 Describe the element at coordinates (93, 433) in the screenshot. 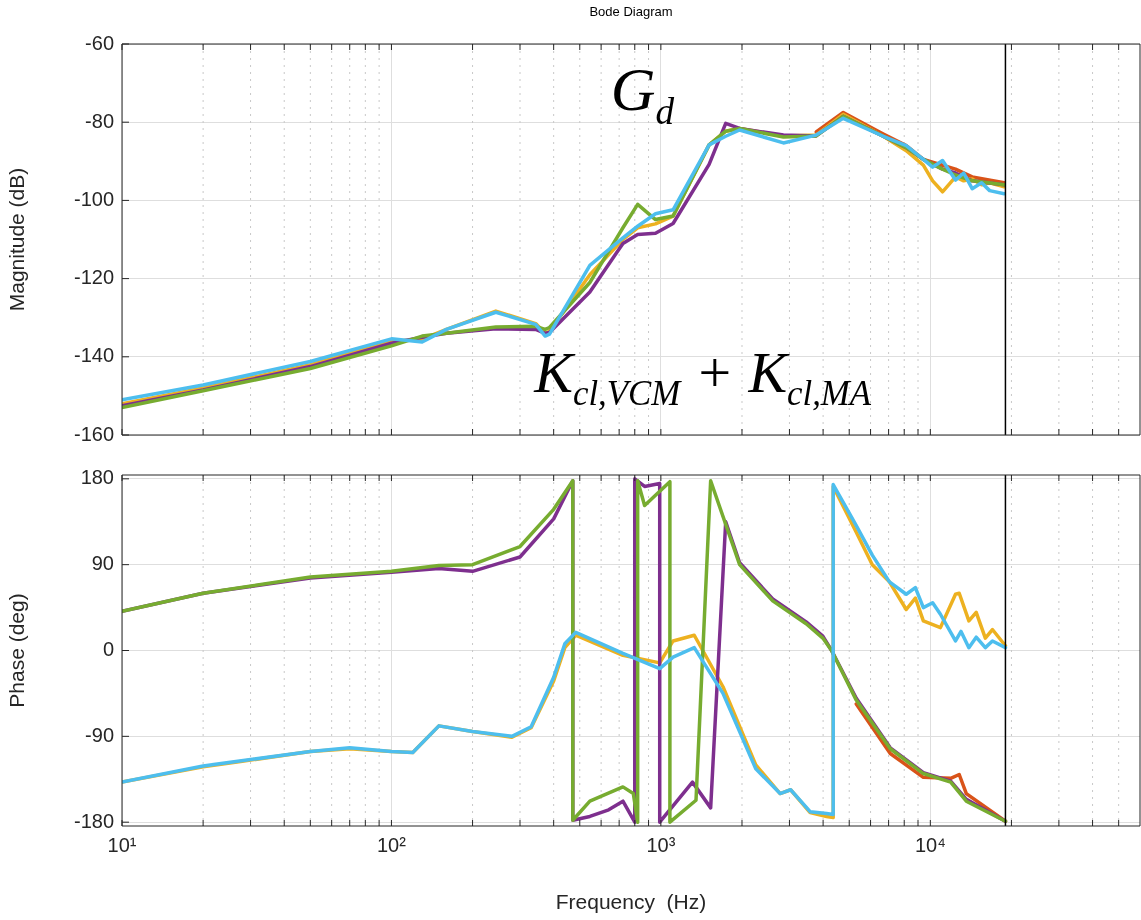

I see `y-tick-label: -160` at that location.